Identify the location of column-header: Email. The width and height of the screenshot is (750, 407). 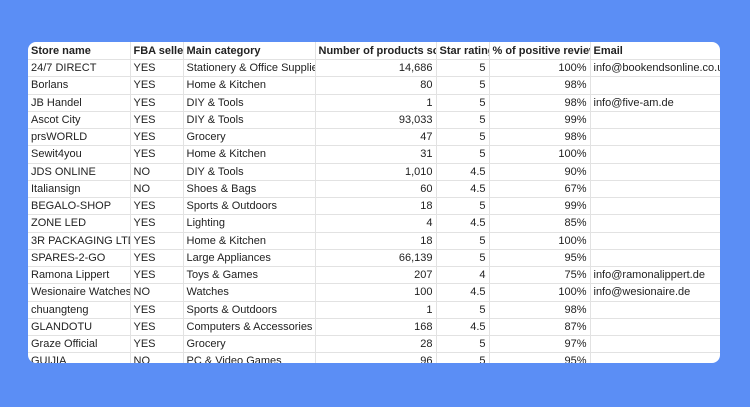
(654, 51).